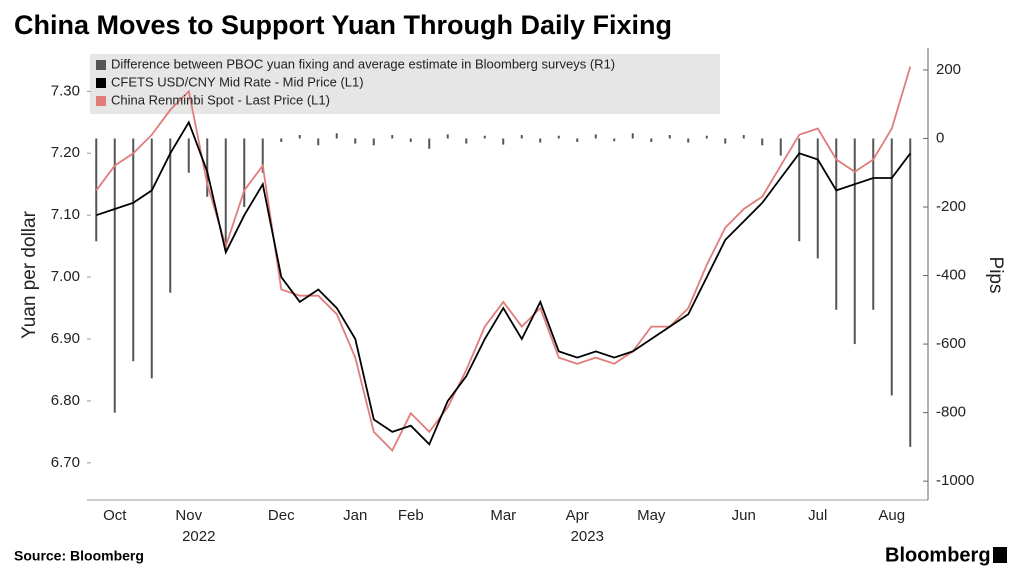  I want to click on y2-tick-label: -600, so click(951, 343).